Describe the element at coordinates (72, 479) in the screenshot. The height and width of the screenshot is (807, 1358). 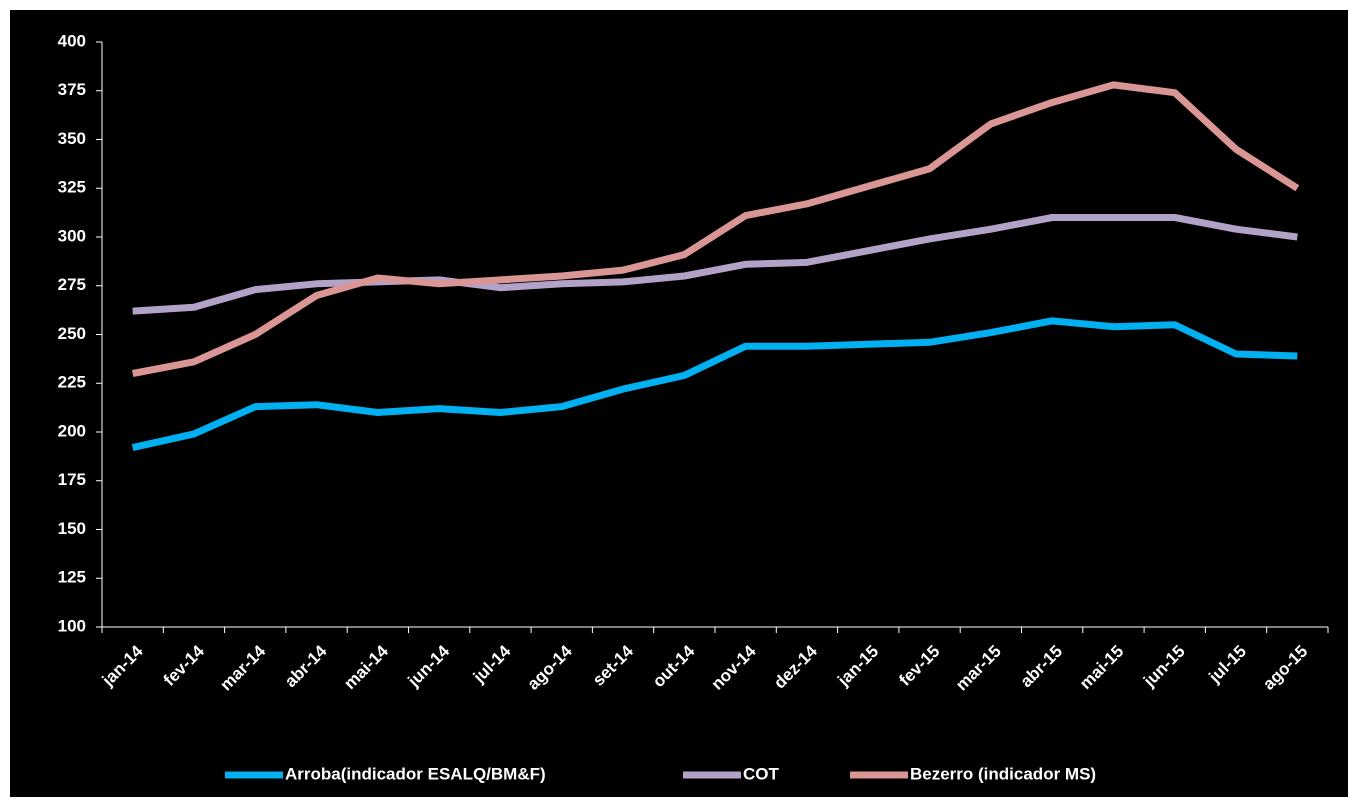
I see `y-tick-label: 175` at that location.